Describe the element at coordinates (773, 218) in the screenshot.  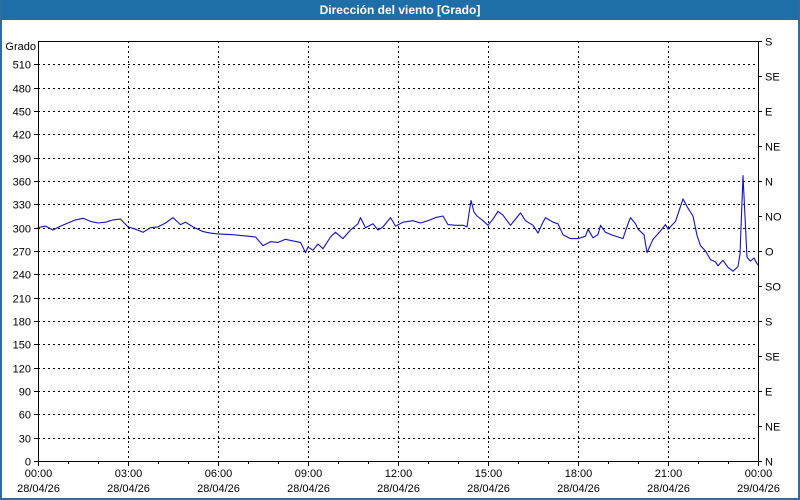
I see `compass-tick-label: NO` at that location.